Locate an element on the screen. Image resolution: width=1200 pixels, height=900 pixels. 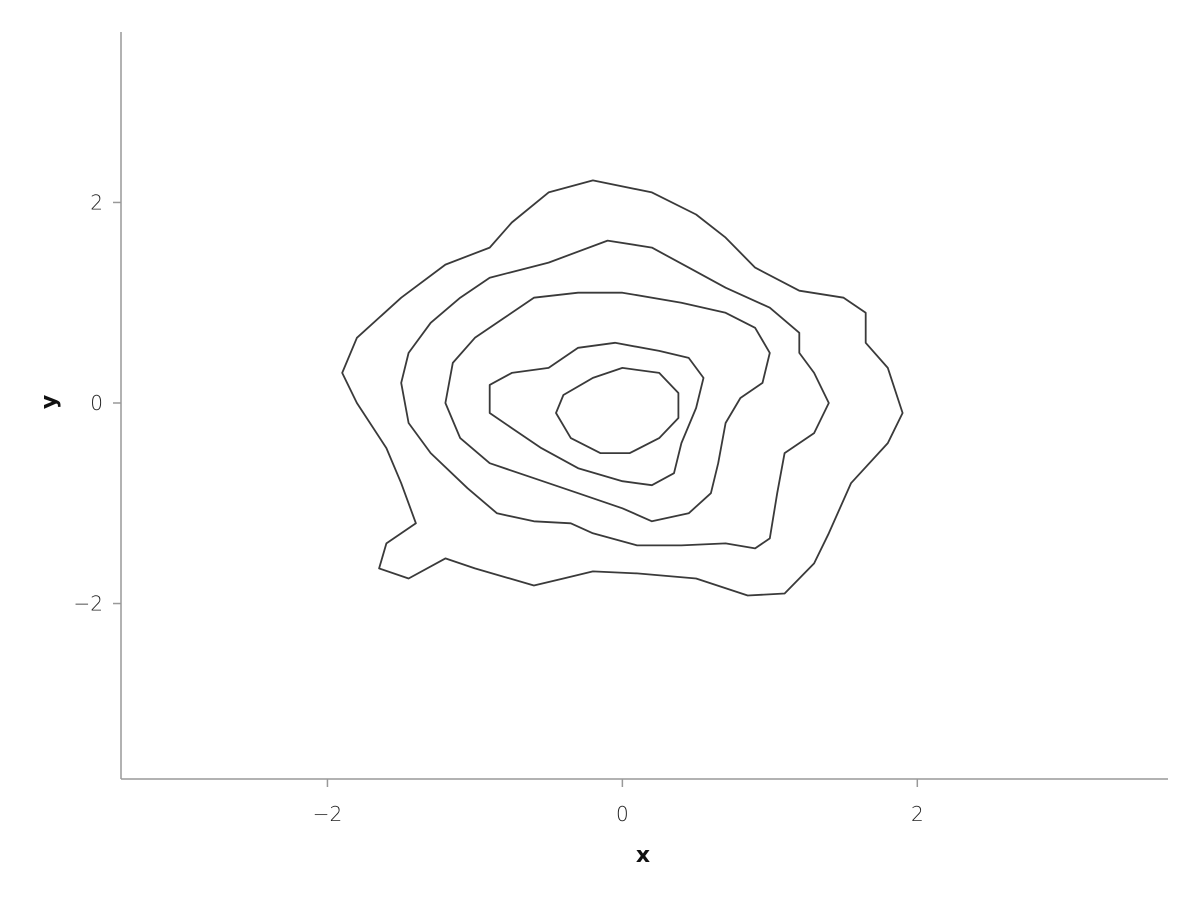
x-tick-label: −2 is located at coordinates (327, 814).